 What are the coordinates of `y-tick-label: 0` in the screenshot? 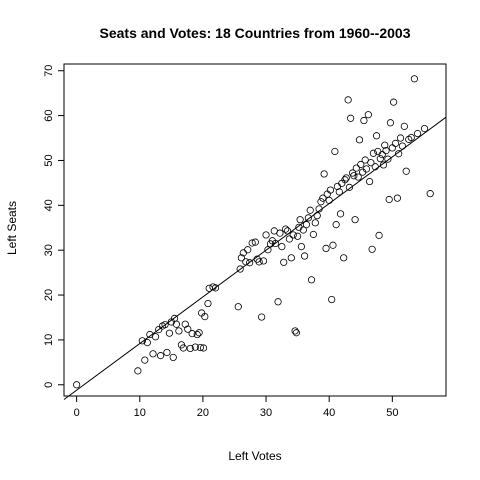 It's located at (49, 385).